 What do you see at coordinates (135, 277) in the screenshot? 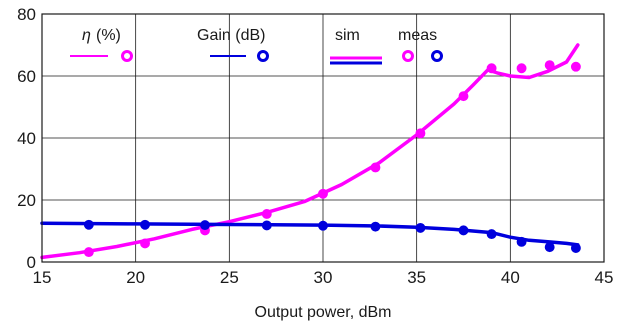
I see `x-tick-label: 20` at bounding box center [135, 277].